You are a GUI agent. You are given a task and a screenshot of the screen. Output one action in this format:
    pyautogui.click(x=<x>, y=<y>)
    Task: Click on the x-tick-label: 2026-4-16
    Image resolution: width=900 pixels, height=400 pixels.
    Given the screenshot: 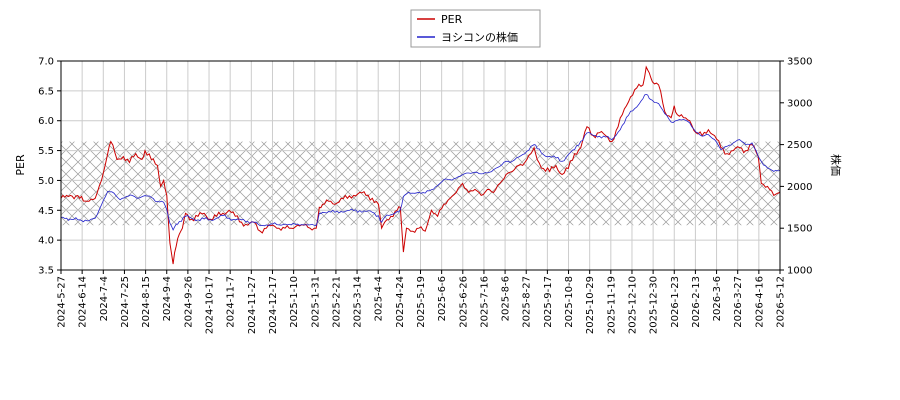 What is the action you would take?
    pyautogui.click(x=759, y=302)
    